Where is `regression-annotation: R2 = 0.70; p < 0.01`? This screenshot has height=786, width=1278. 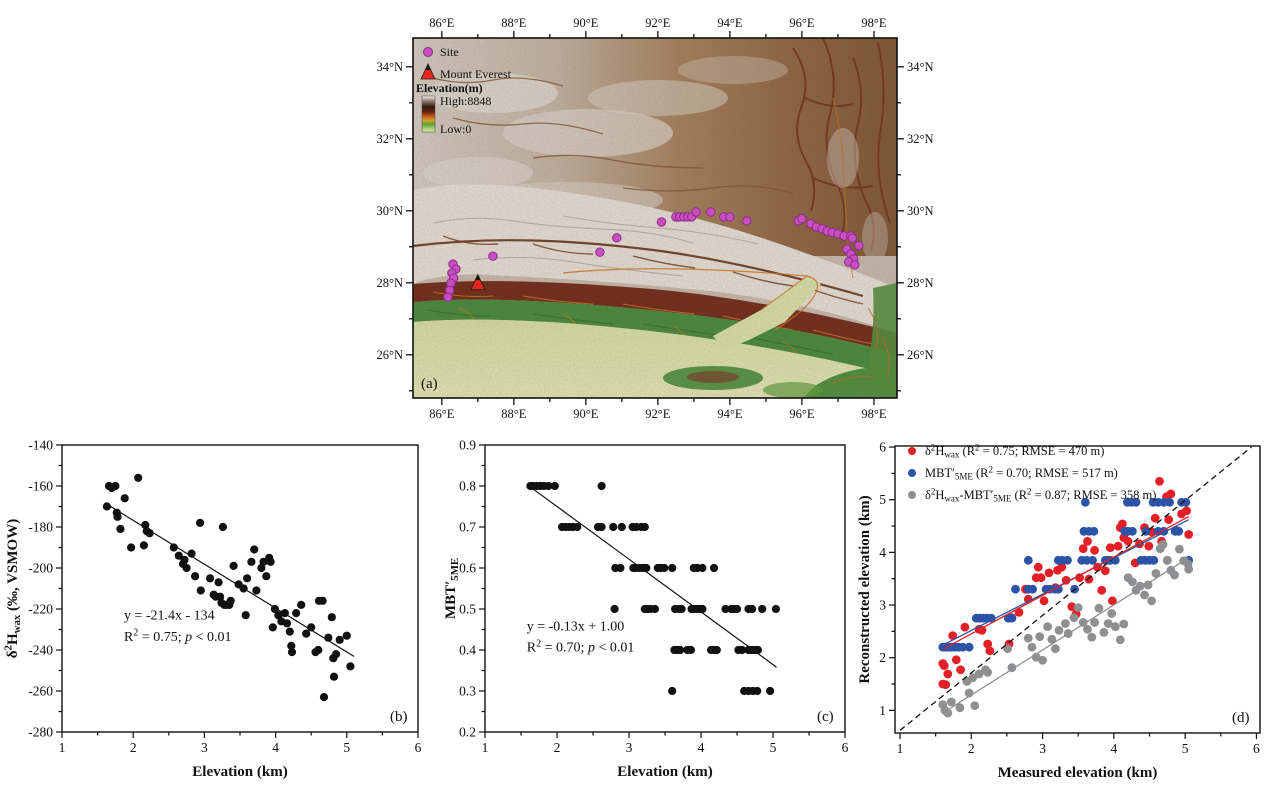 regression-annotation: R2 = 0.70; p < 0.01 is located at coordinates (581, 647).